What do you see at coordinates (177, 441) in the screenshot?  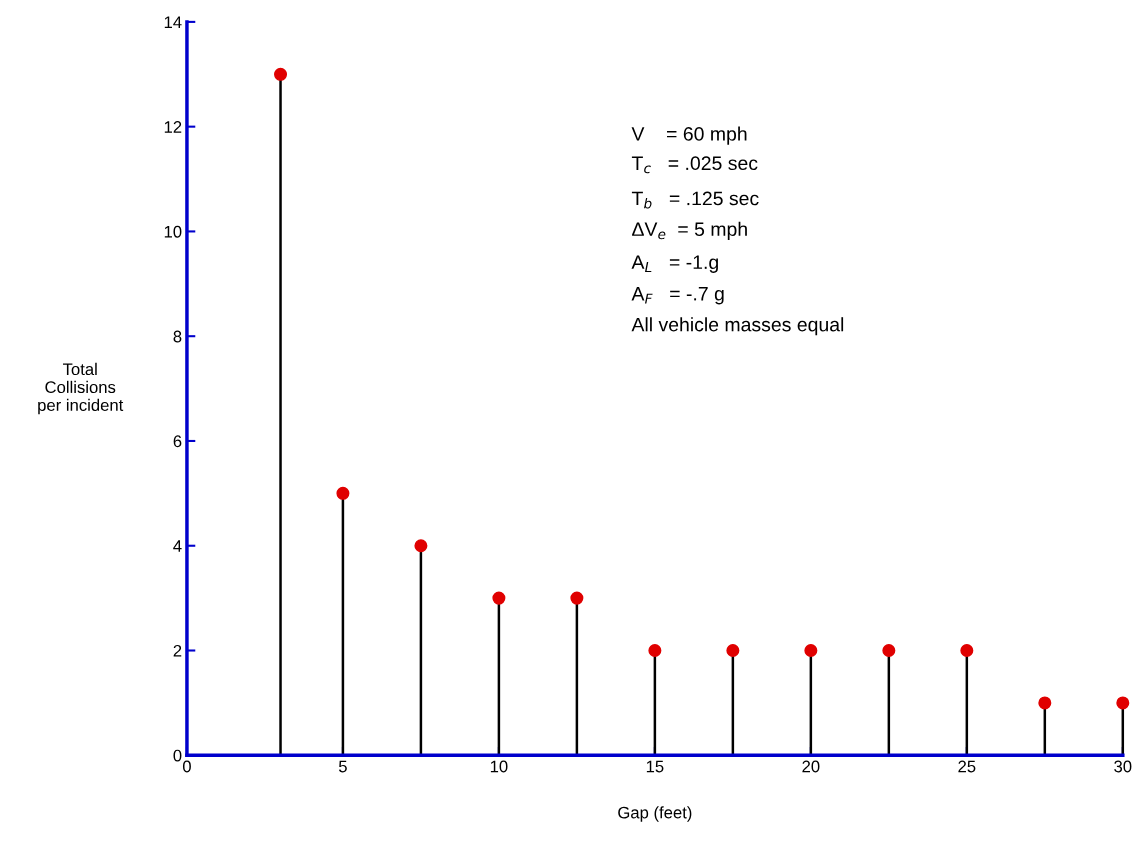 I see `y-tick-label: 6` at bounding box center [177, 441].